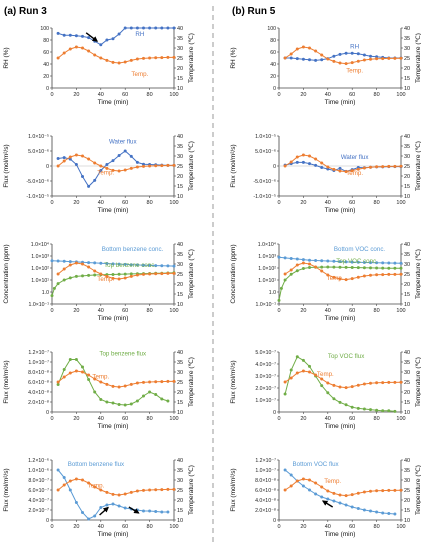 This screenshot has height=550, width=421. What do you see at coordinates (328, 203) in the screenshot?
I see `x-tick-label: 40` at bounding box center [328, 203].